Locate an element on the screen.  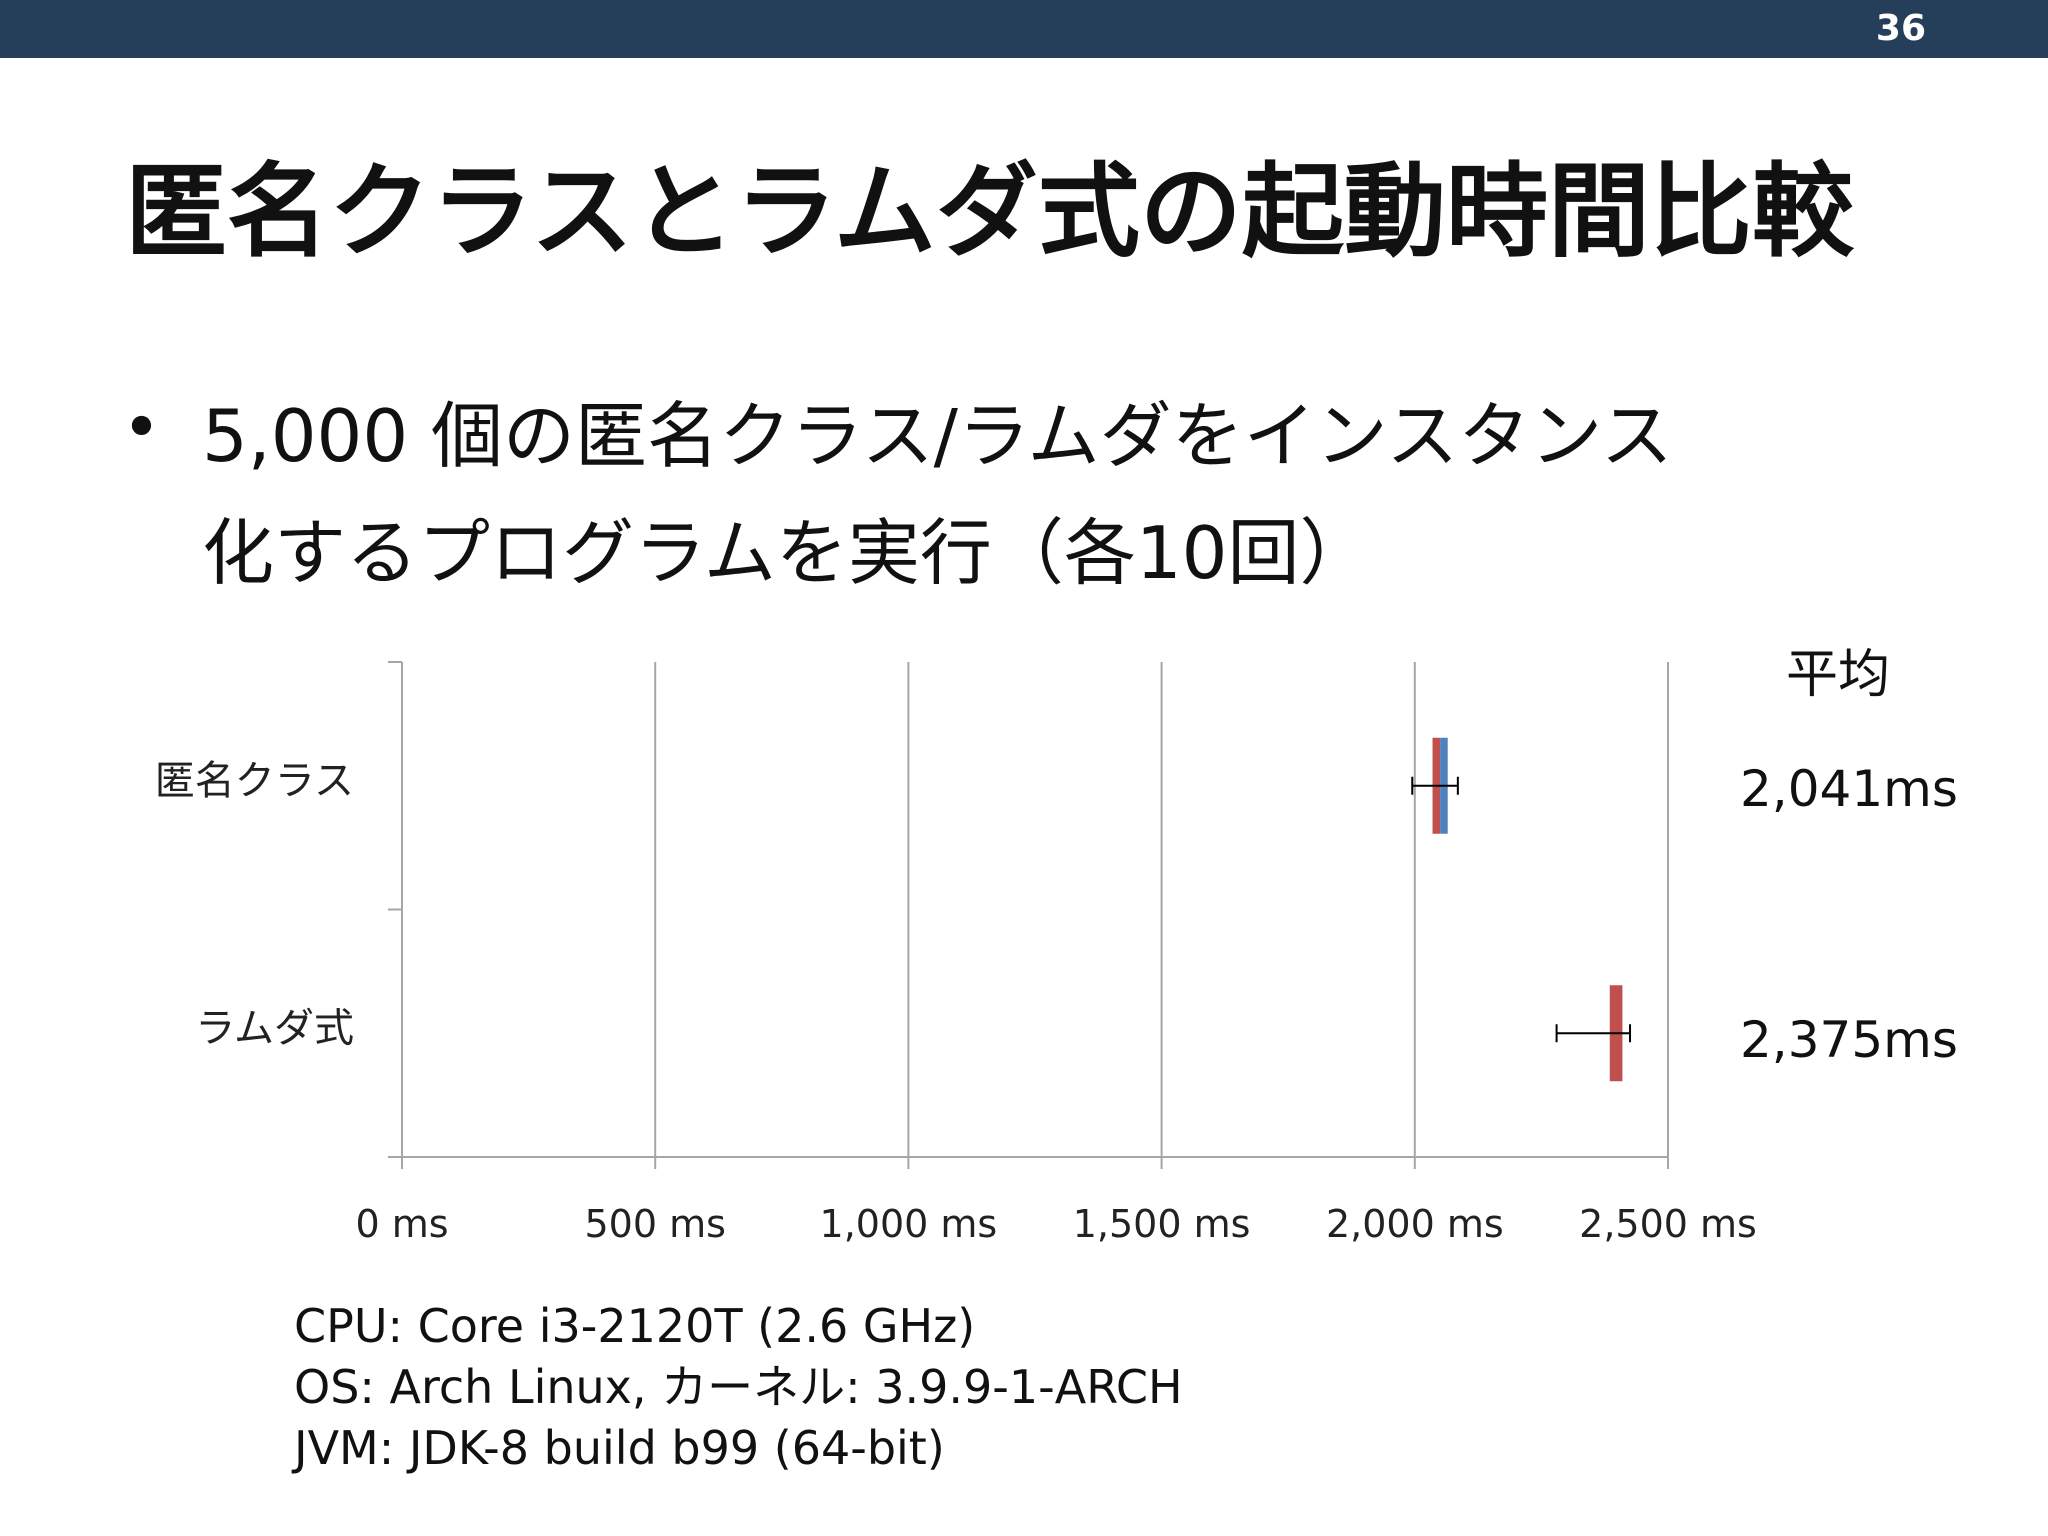
x-tick-label: 2,000 ms is located at coordinates (1415, 1224).